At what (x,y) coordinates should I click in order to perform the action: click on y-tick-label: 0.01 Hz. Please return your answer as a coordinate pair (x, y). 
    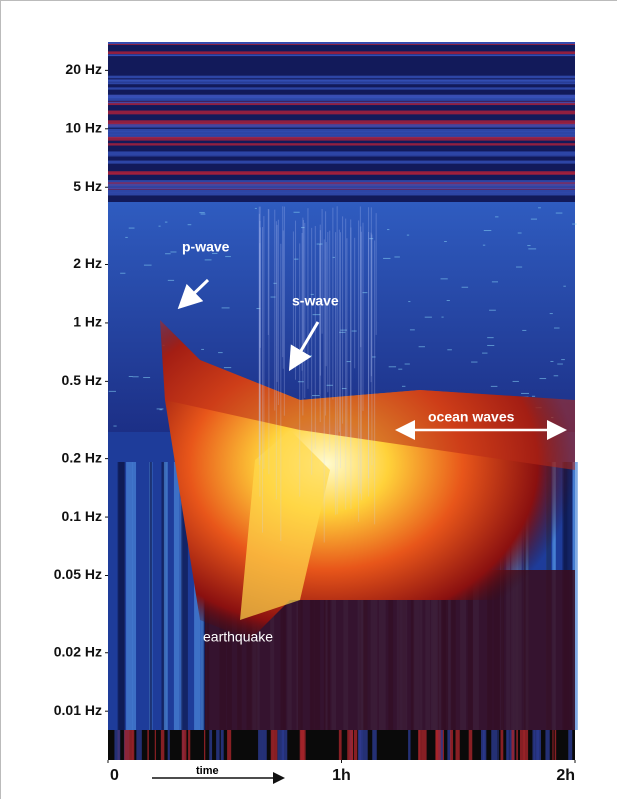
    Looking at the image, I should click on (78, 710).